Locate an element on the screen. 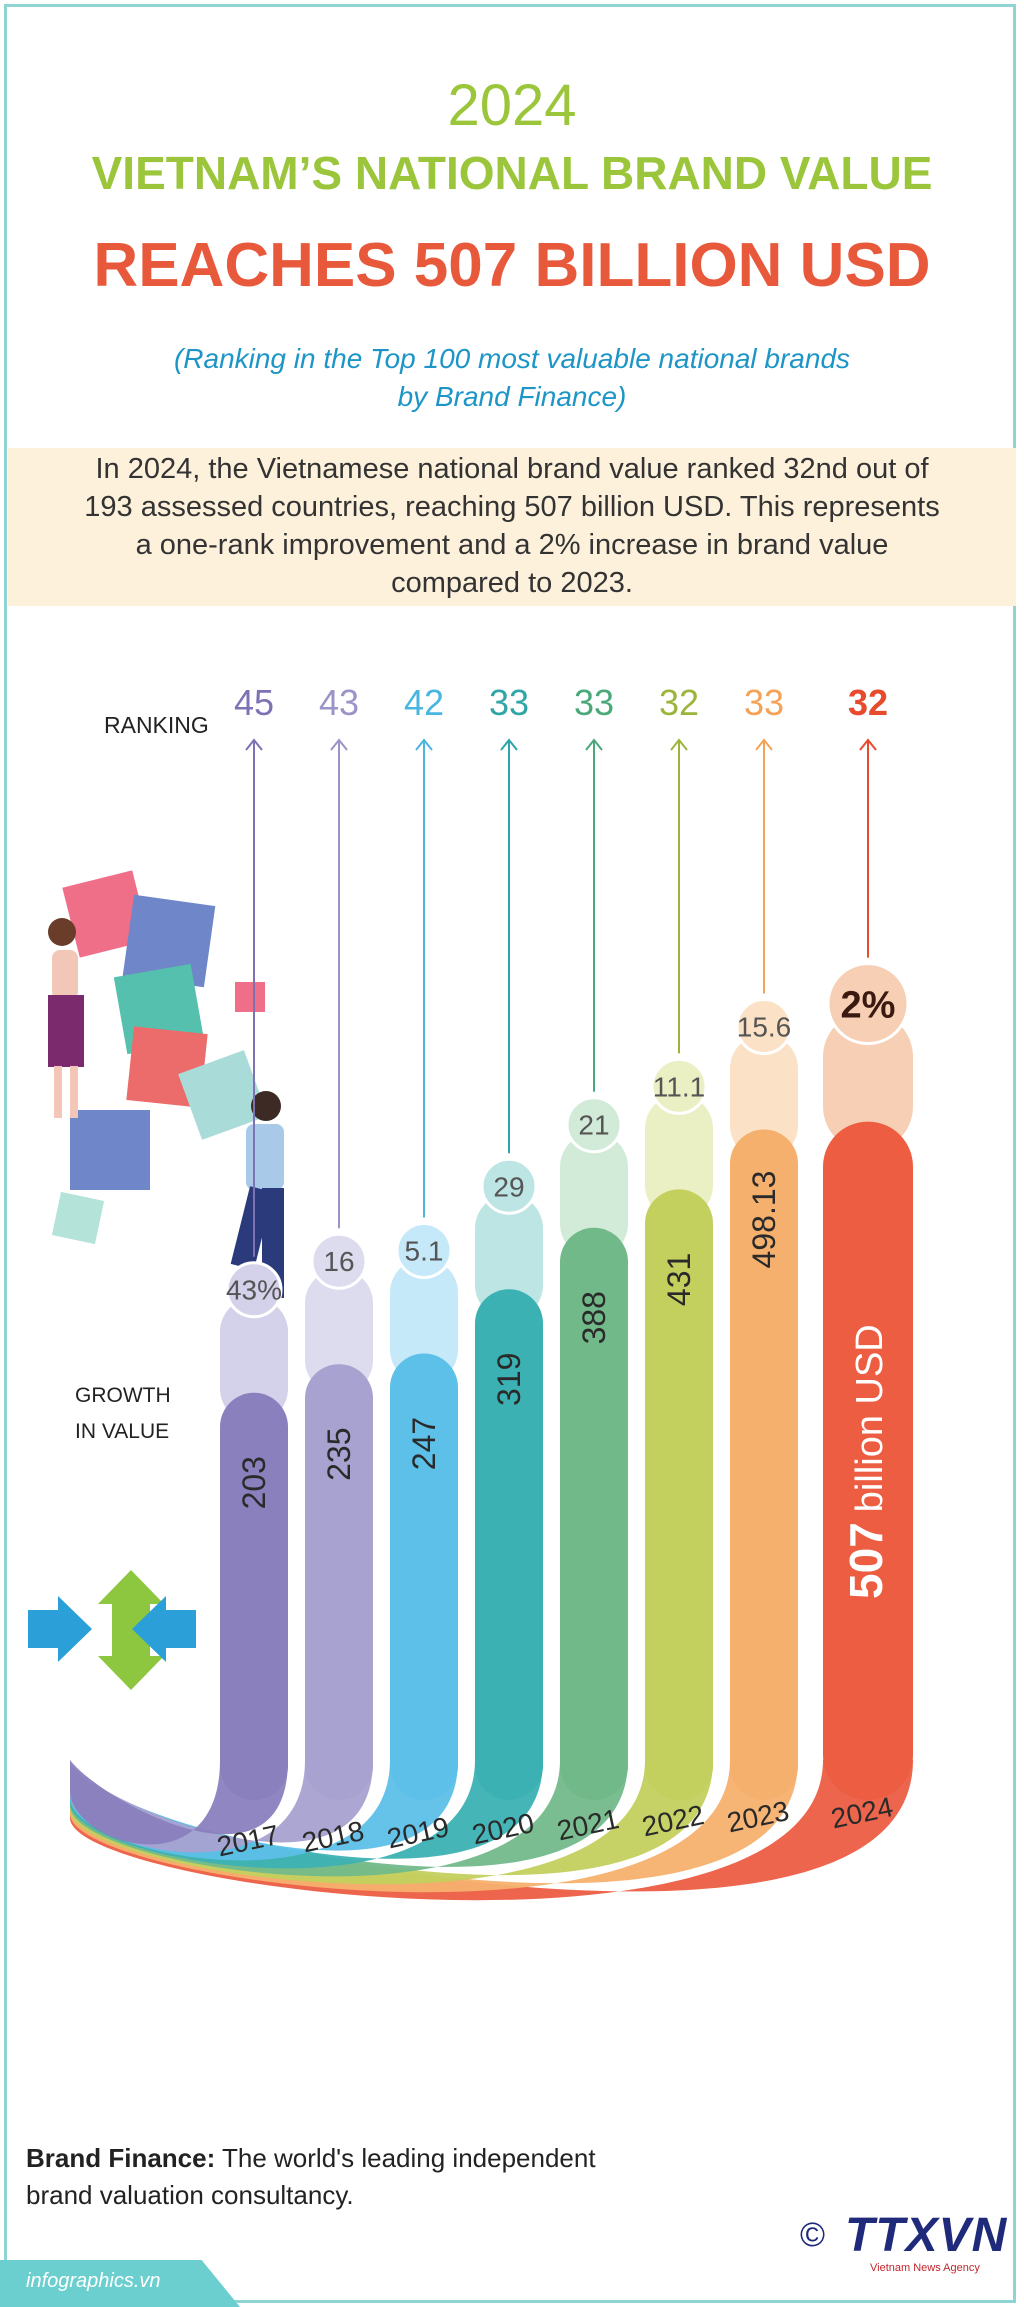 This screenshot has height=2307, width=1024. rank-arrow-head-2017 is located at coordinates (254, 744).